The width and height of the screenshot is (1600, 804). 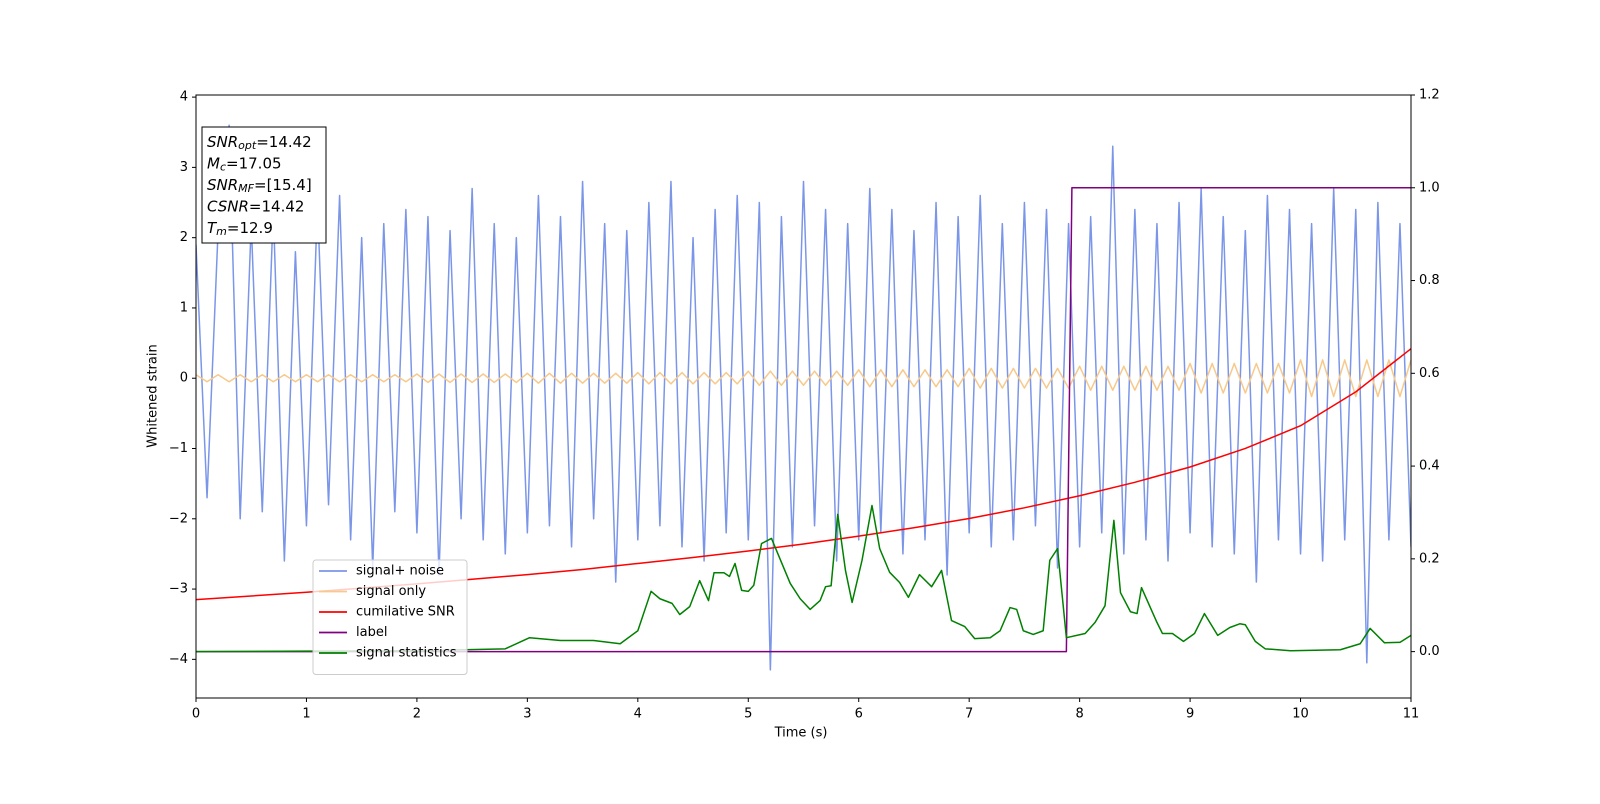 I want to click on y2-tick-label: 0.0, so click(x=1429, y=651).